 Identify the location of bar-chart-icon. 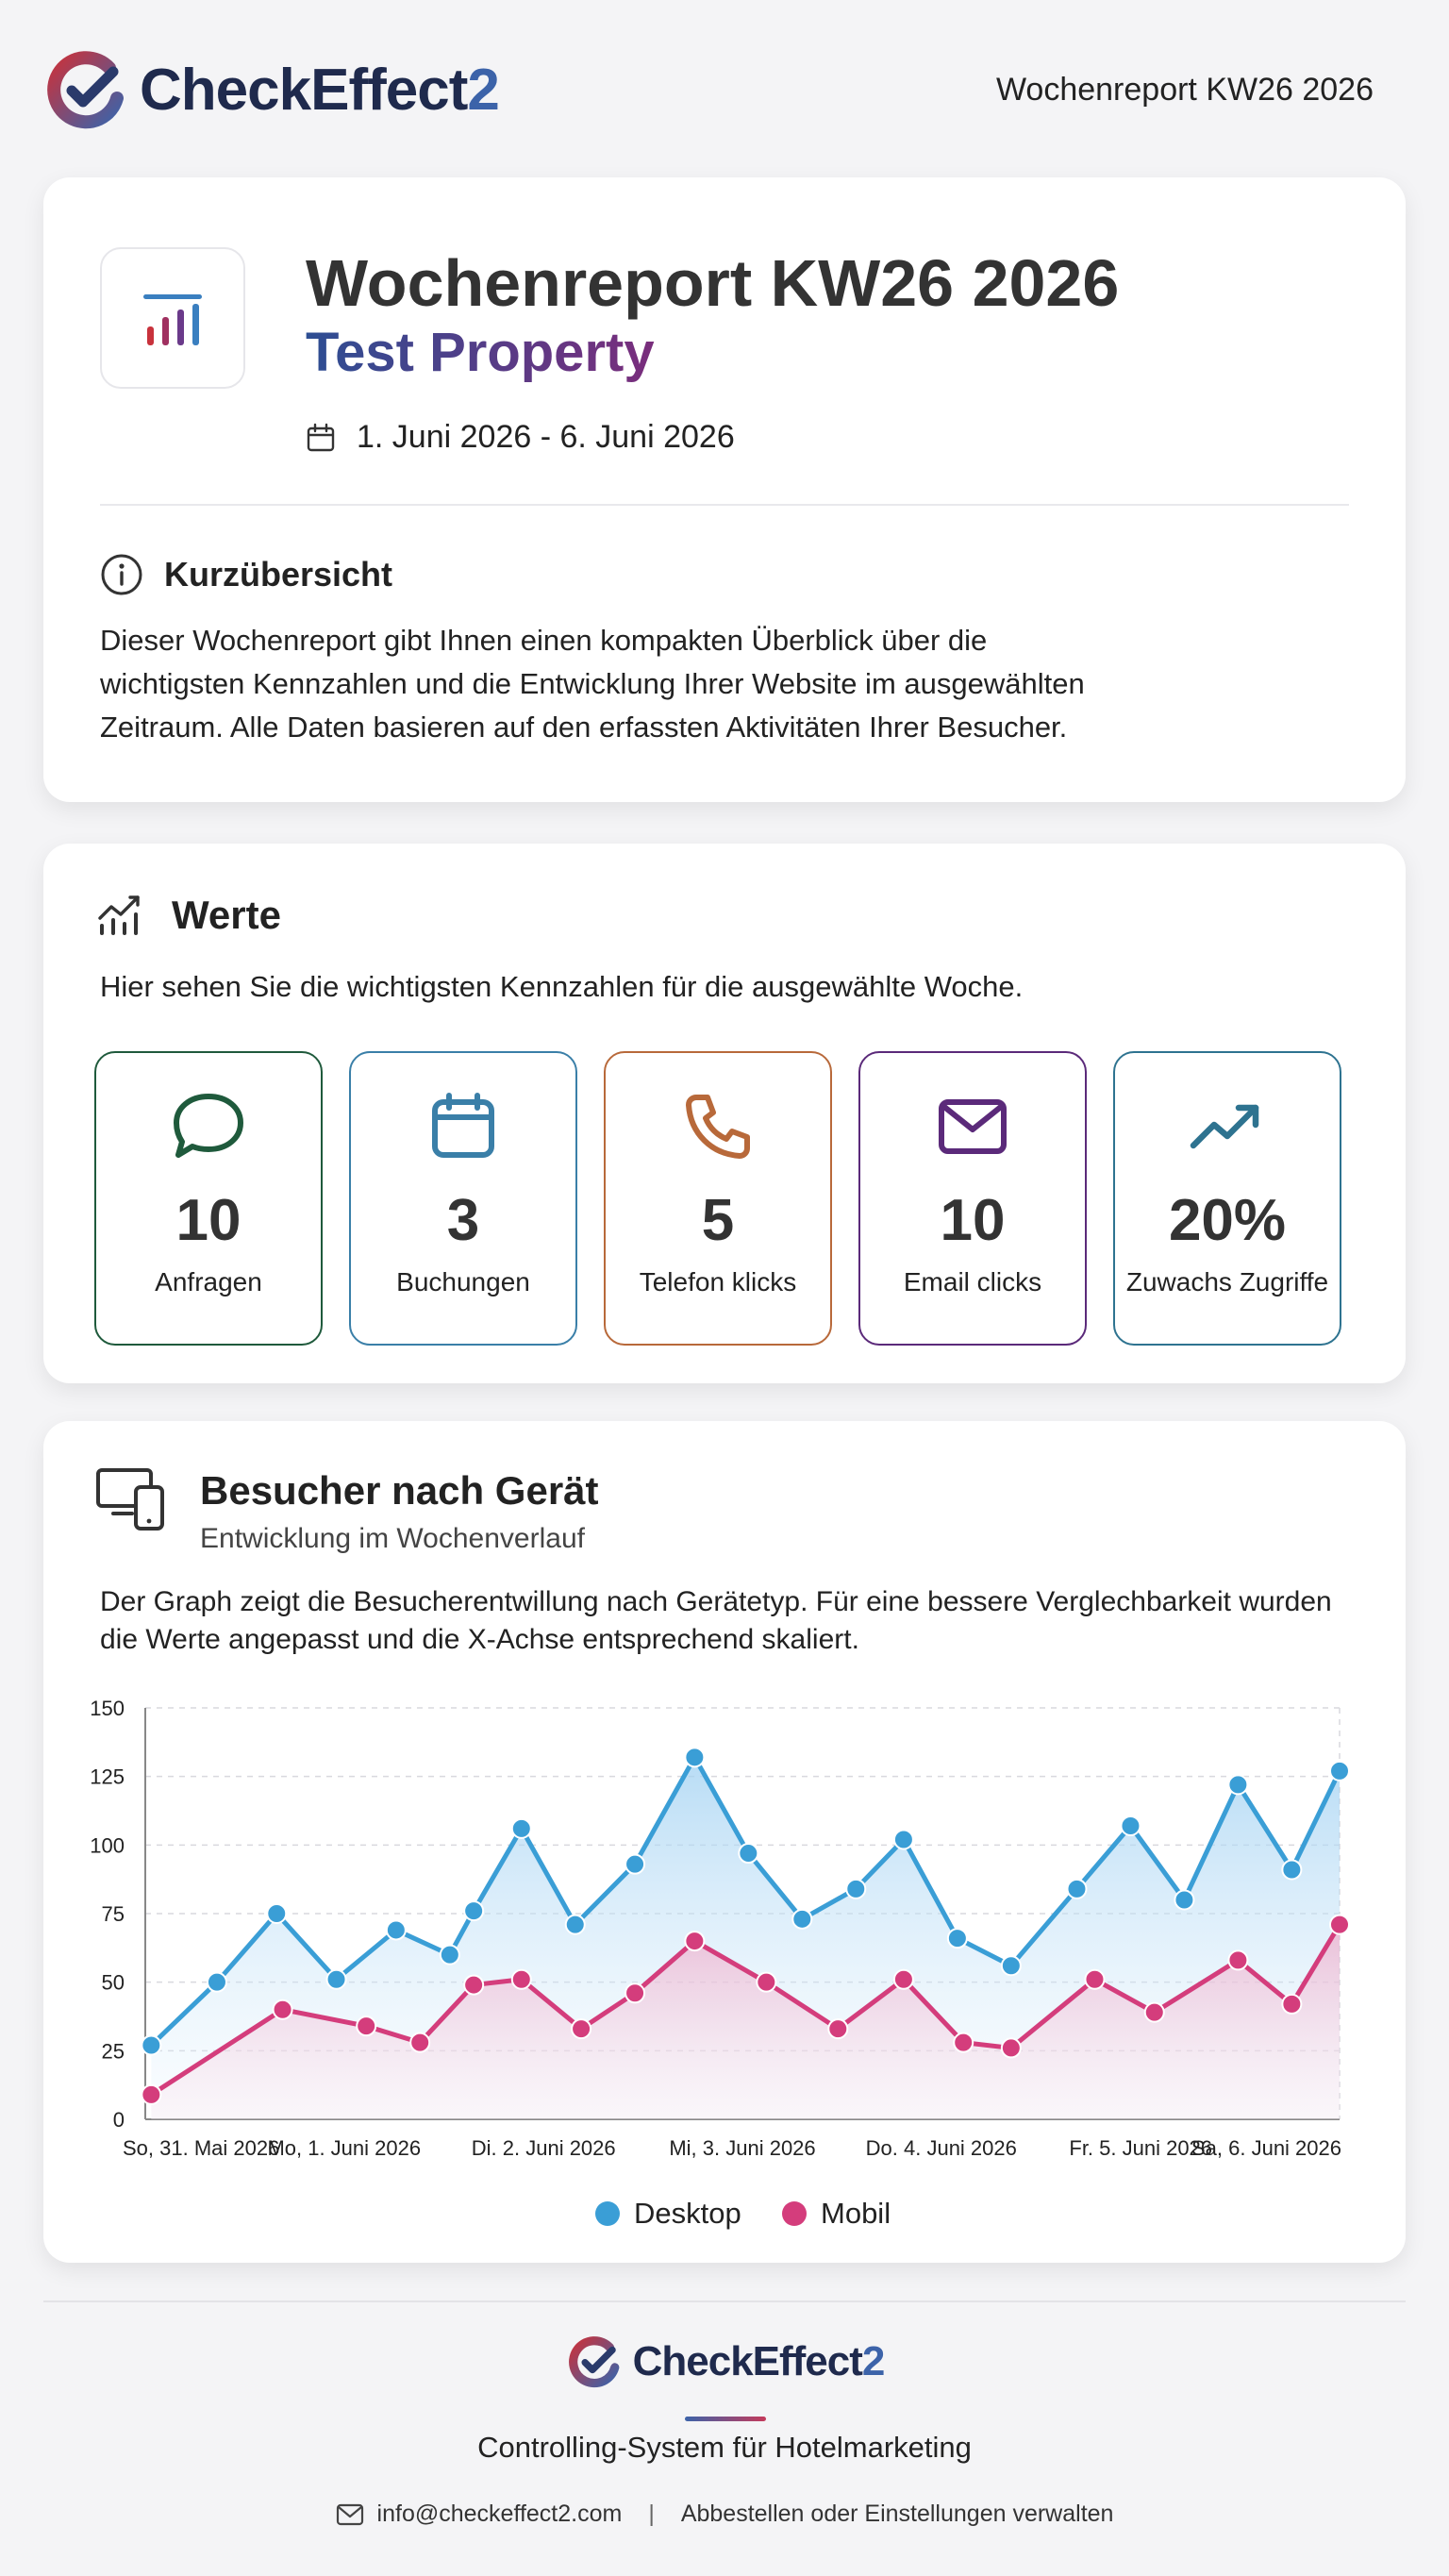
(172, 319).